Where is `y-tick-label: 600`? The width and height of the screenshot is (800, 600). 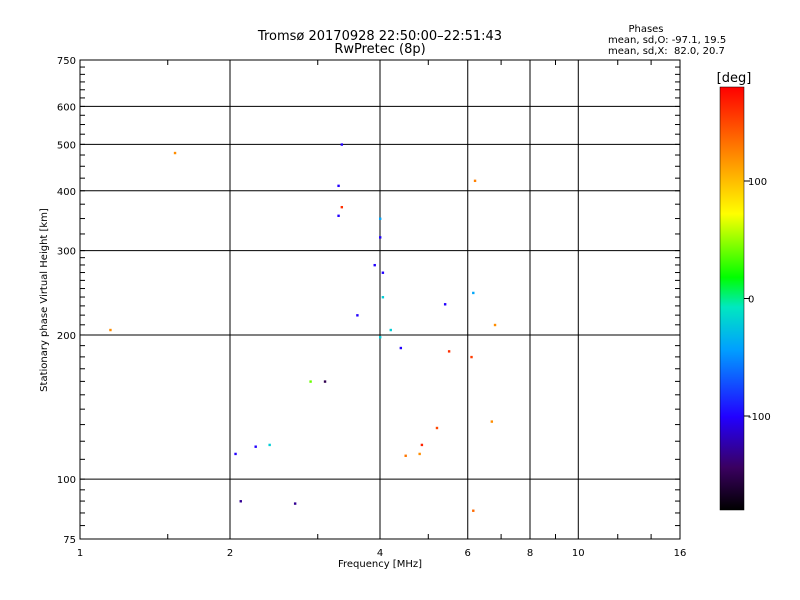
y-tick-label: 600 is located at coordinates (66, 107).